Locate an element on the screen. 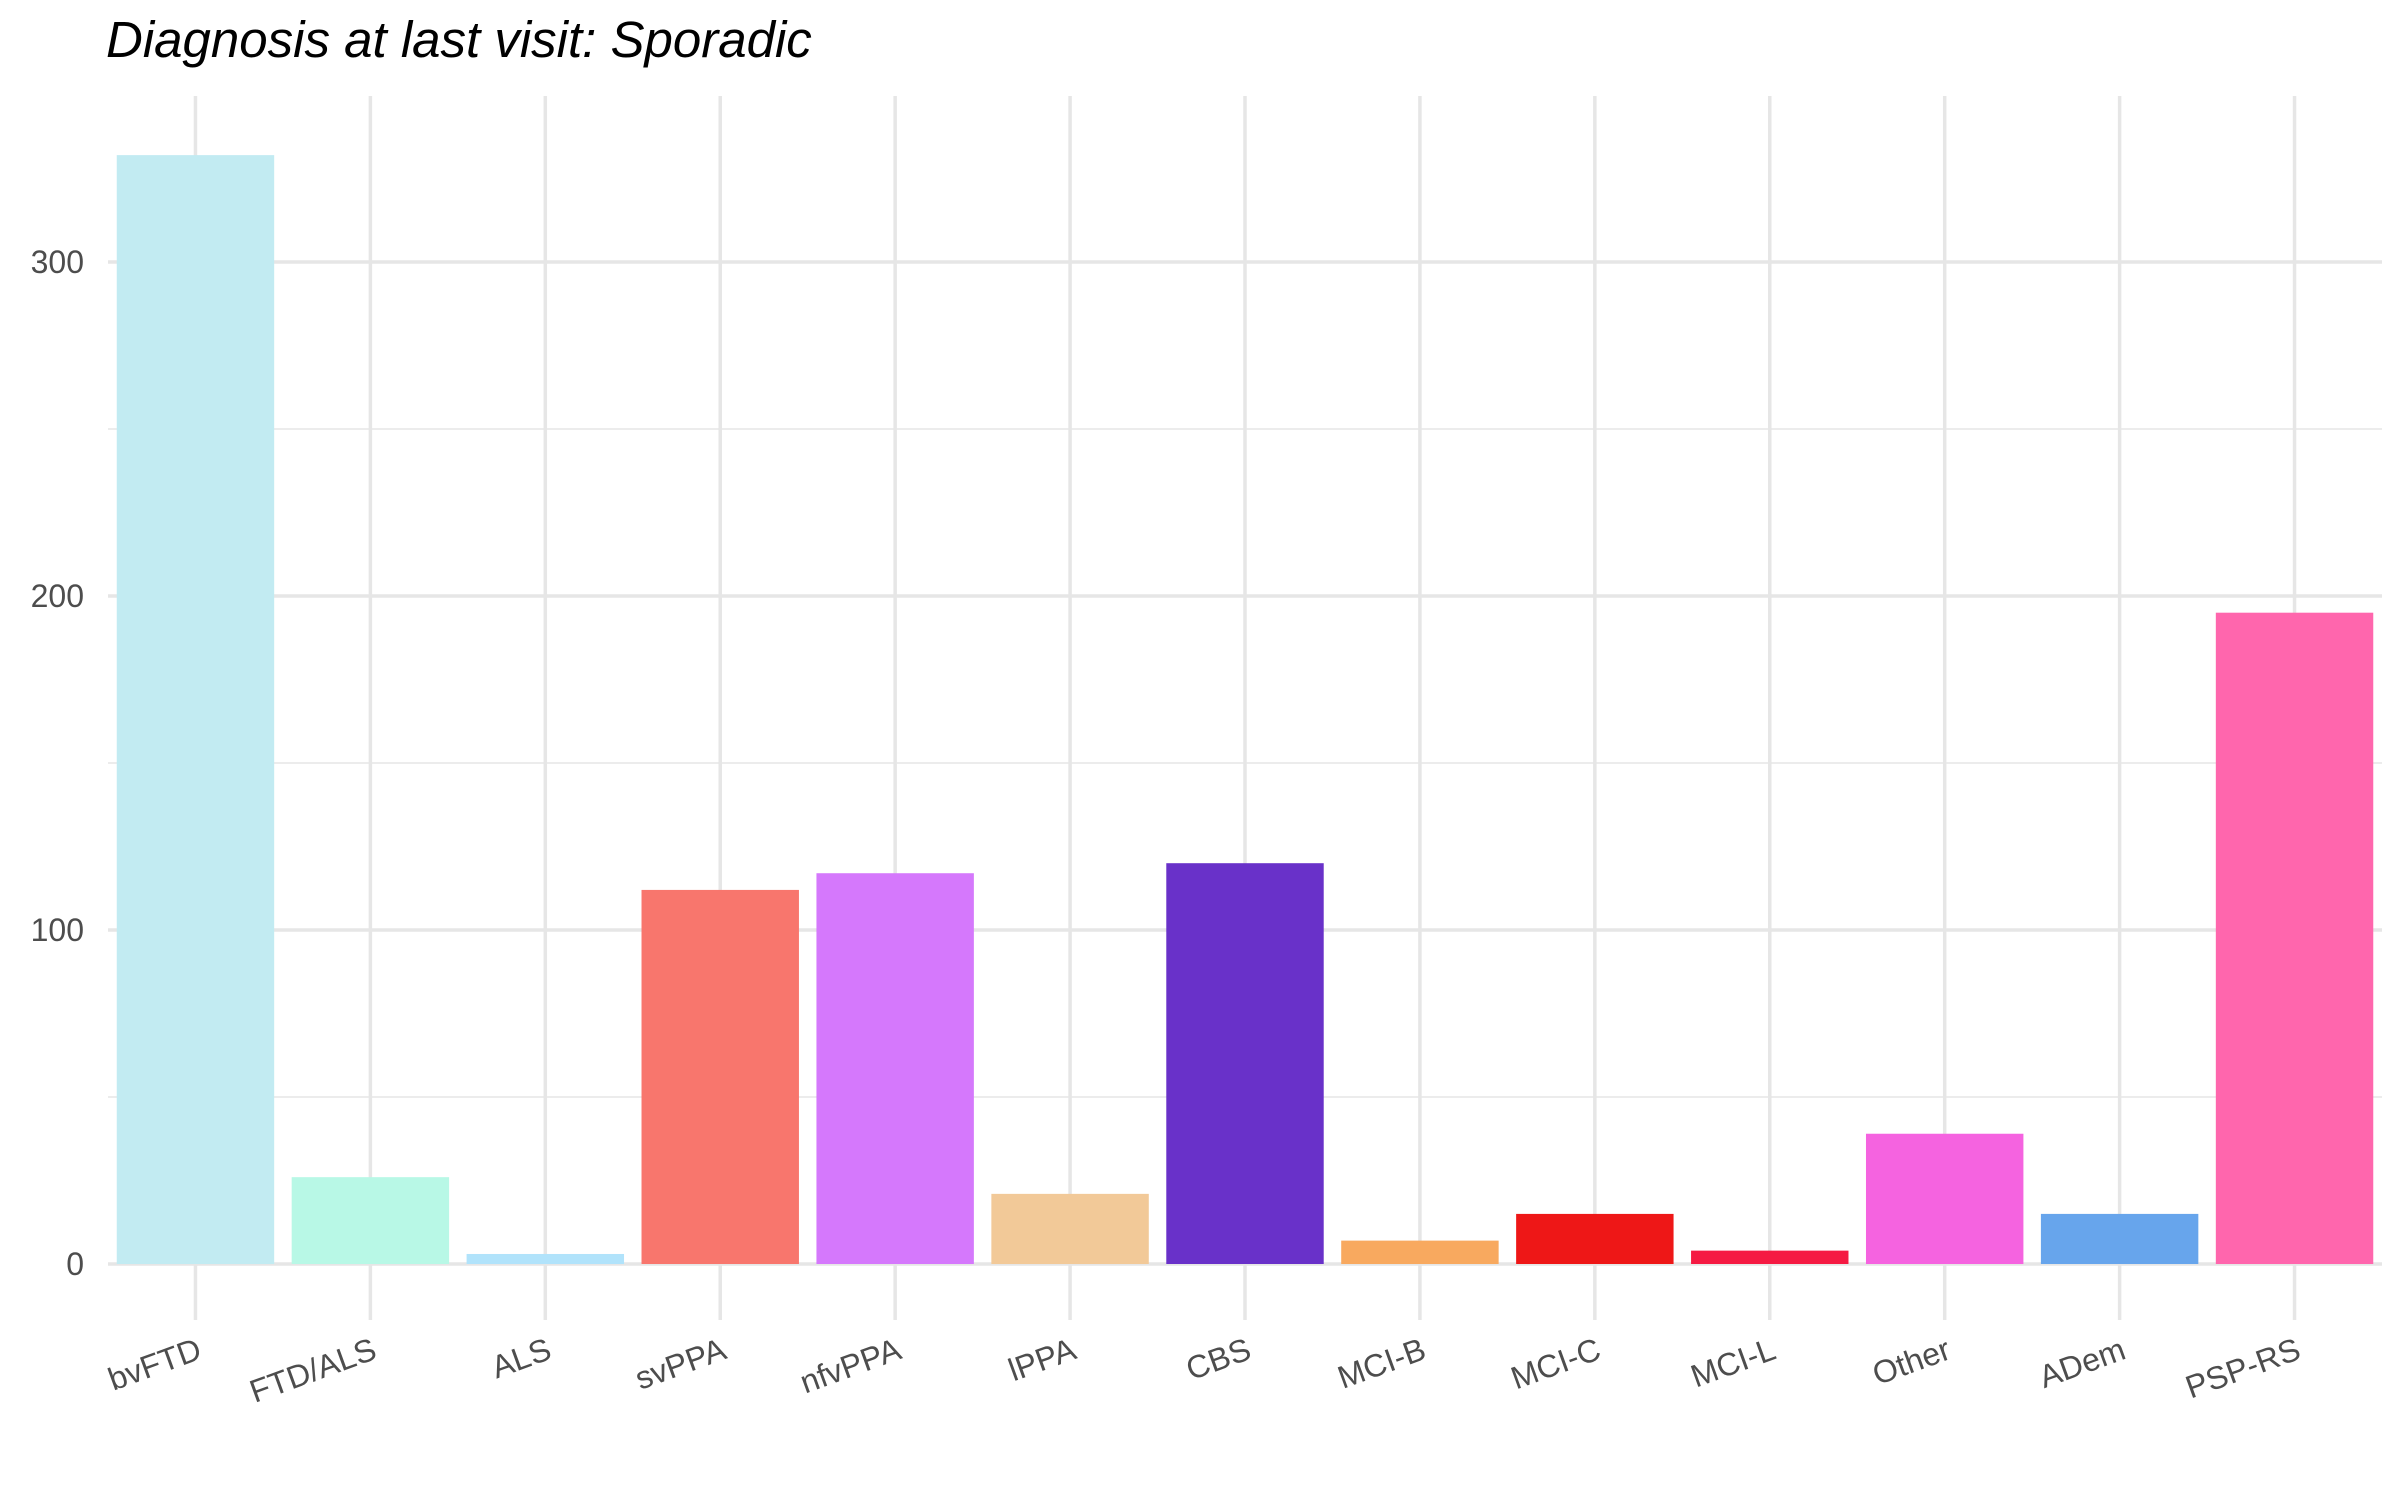 This screenshot has height=1500, width=2400. x-tick-label: PSP-RS is located at coordinates (2243, 1368).